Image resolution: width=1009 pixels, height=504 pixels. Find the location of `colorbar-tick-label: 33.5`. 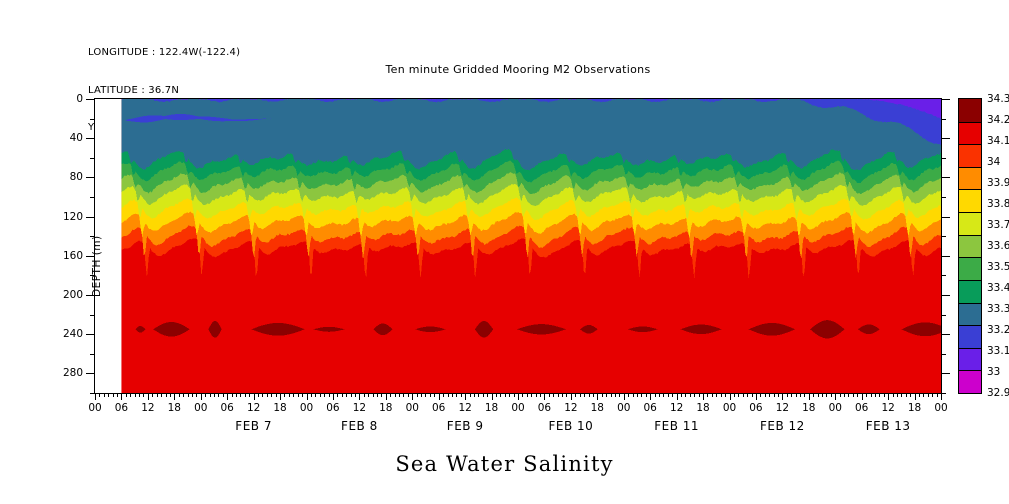

colorbar-tick-label: 33.5 is located at coordinates (998, 267).